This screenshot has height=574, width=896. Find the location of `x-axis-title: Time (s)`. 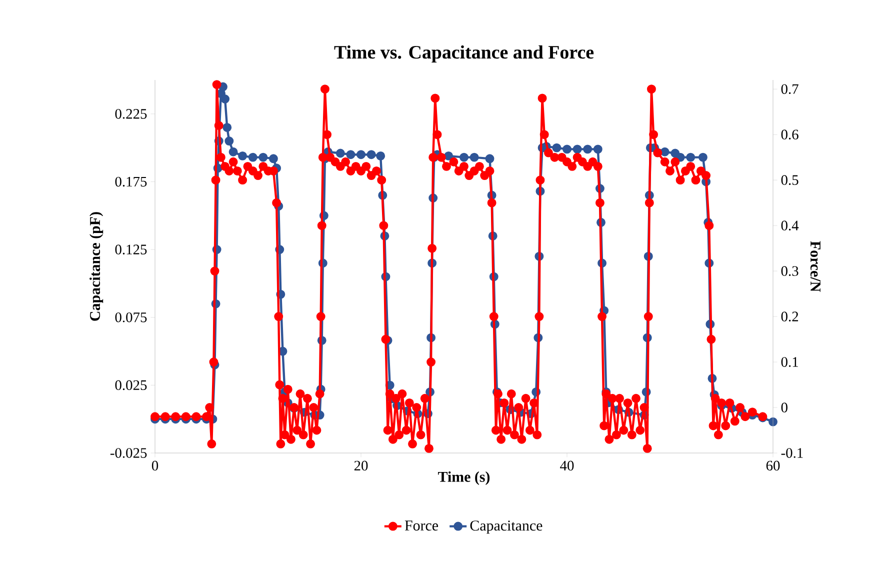

x-axis-title: Time (s) is located at coordinates (464, 478).